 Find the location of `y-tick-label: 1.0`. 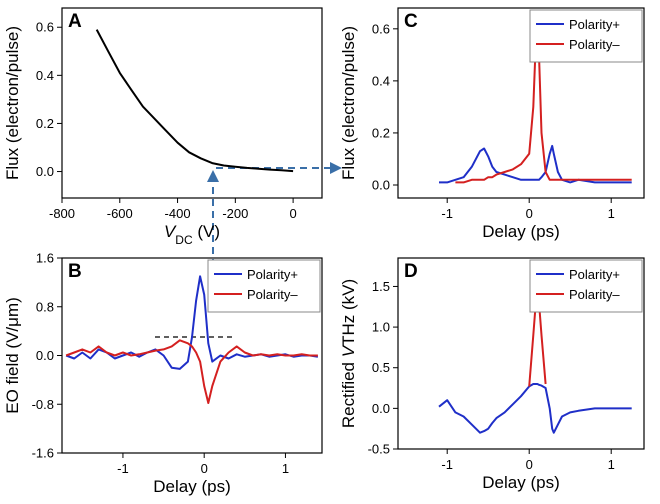

y-tick-label: 1.0 is located at coordinates (381, 327).